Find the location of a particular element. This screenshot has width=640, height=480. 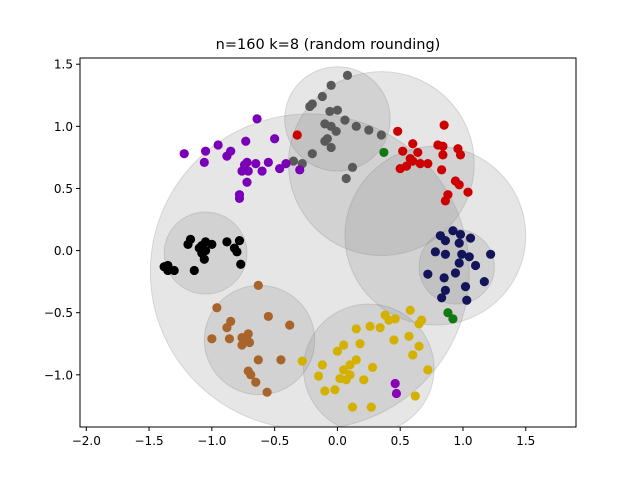

chart-title: n=160 k=8 (random rounding) is located at coordinates (328, 45).